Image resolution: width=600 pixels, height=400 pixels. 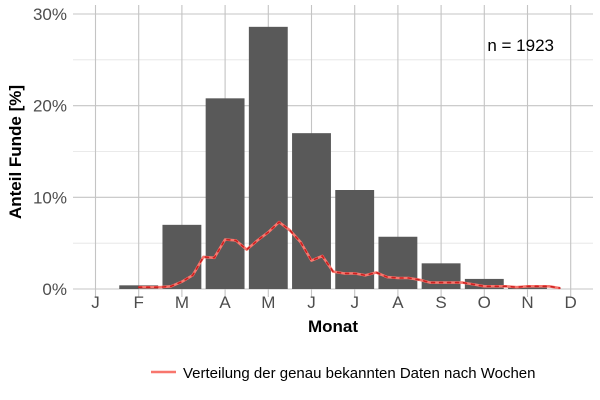 I want to click on x-tick-label: S, so click(x=440, y=302).